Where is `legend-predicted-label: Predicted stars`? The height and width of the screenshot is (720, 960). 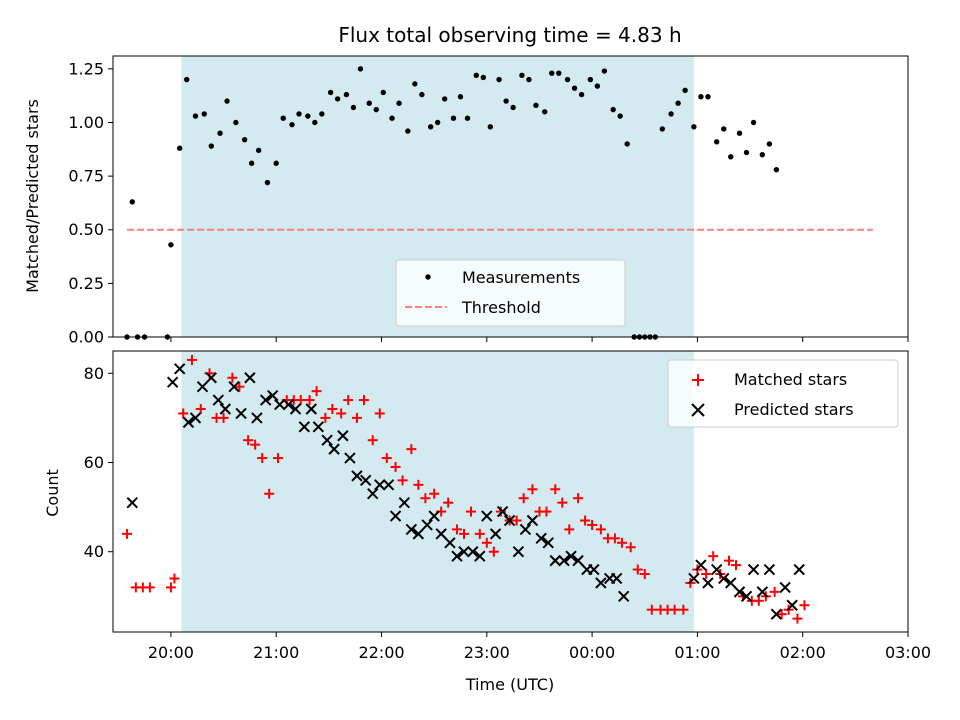
legend-predicted-label: Predicted stars is located at coordinates (794, 409).